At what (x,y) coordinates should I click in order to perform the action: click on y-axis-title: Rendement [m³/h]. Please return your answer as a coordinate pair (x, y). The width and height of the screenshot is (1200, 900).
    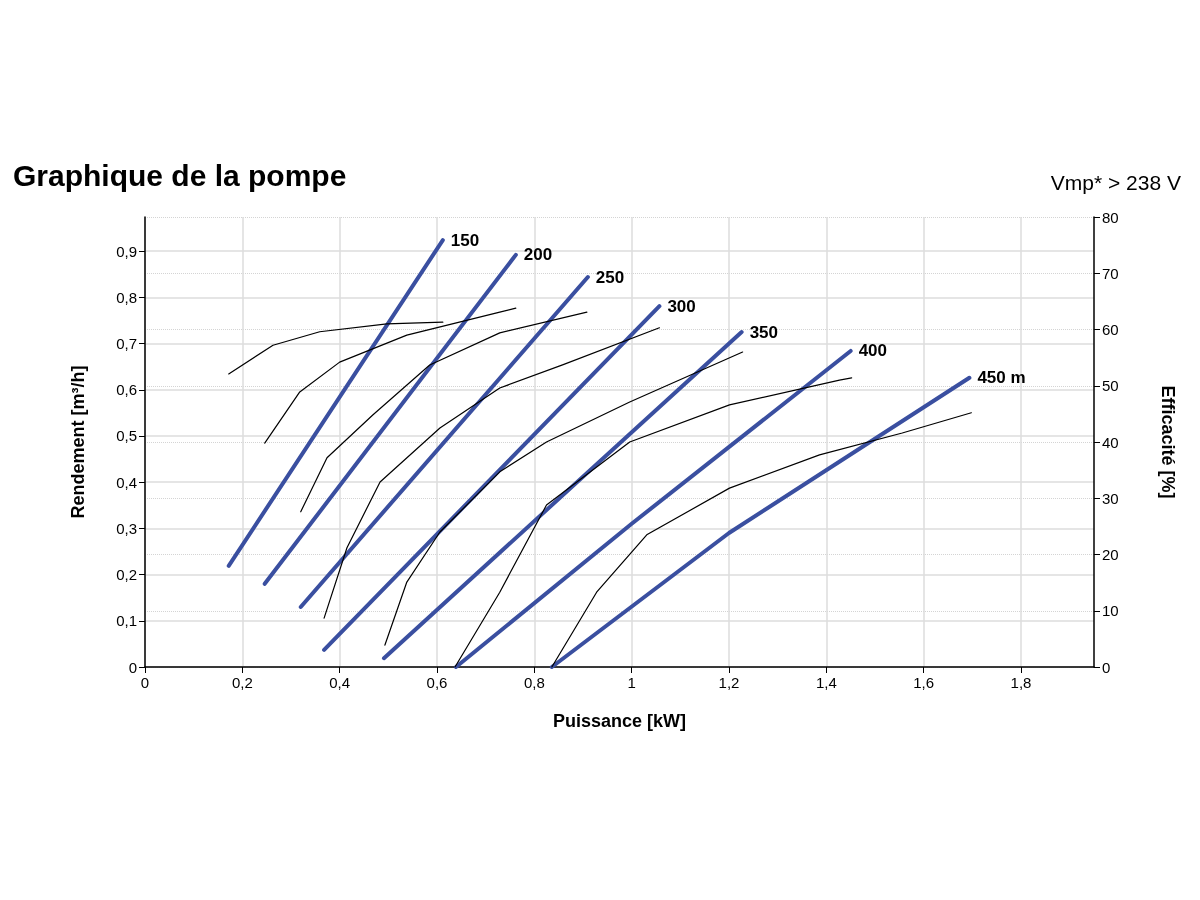
    Looking at the image, I should click on (78, 442).